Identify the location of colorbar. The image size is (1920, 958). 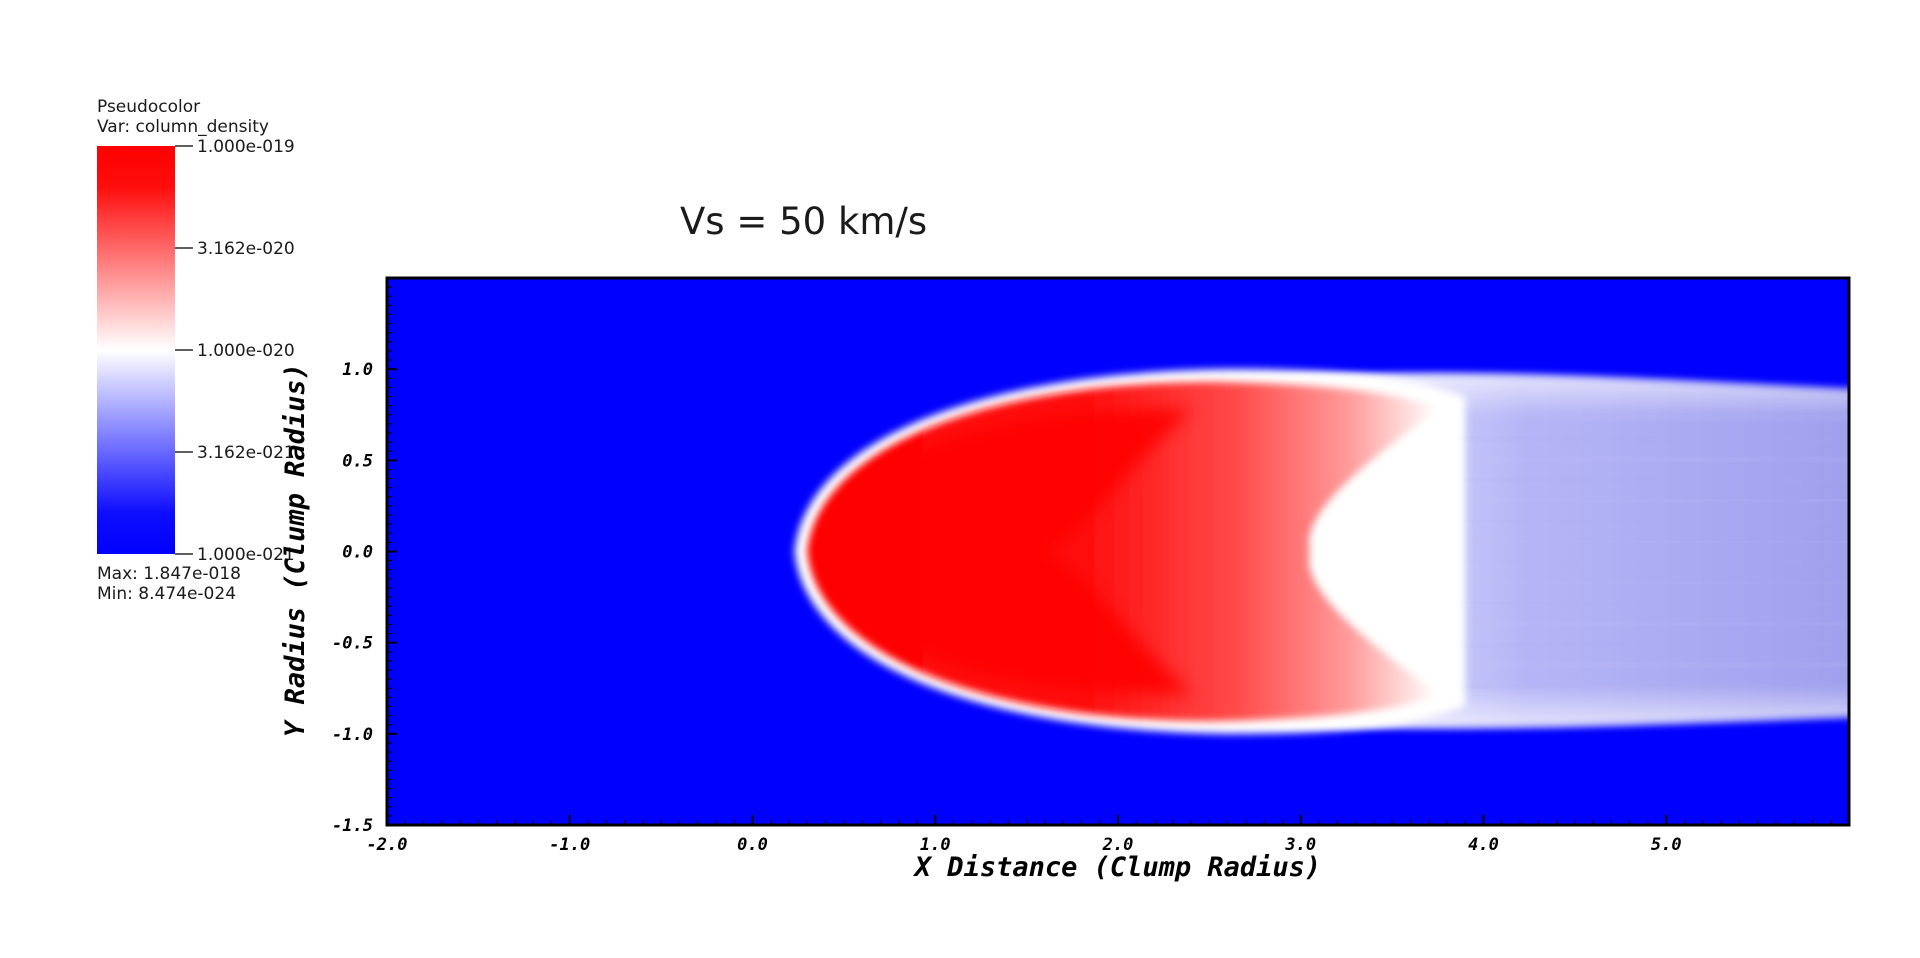
(136, 350).